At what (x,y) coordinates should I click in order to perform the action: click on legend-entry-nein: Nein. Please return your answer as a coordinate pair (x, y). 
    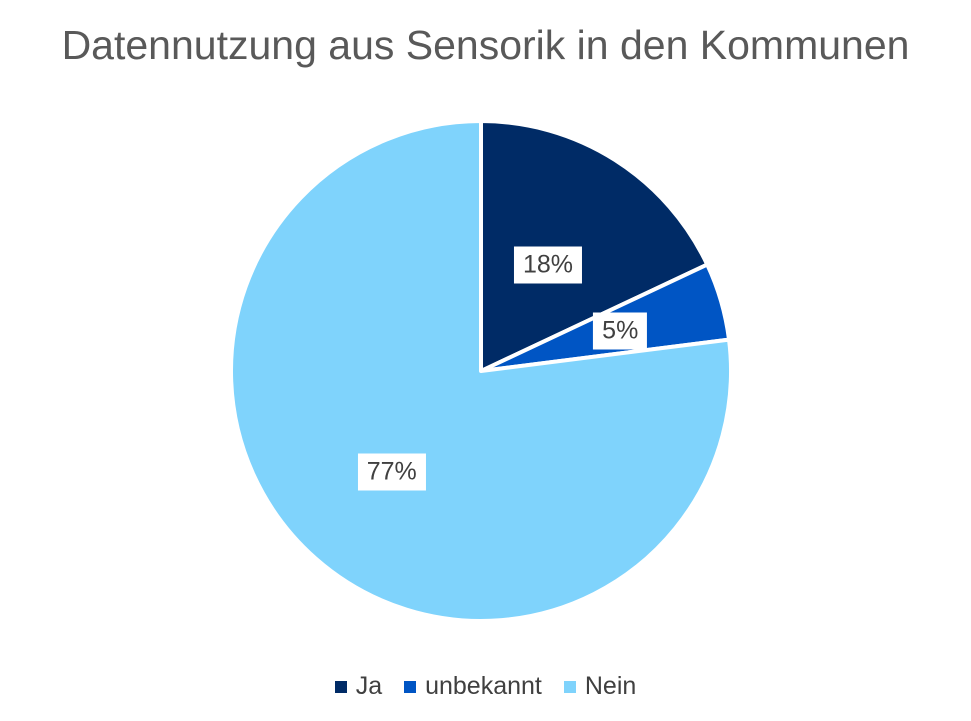
    Looking at the image, I should click on (600, 686).